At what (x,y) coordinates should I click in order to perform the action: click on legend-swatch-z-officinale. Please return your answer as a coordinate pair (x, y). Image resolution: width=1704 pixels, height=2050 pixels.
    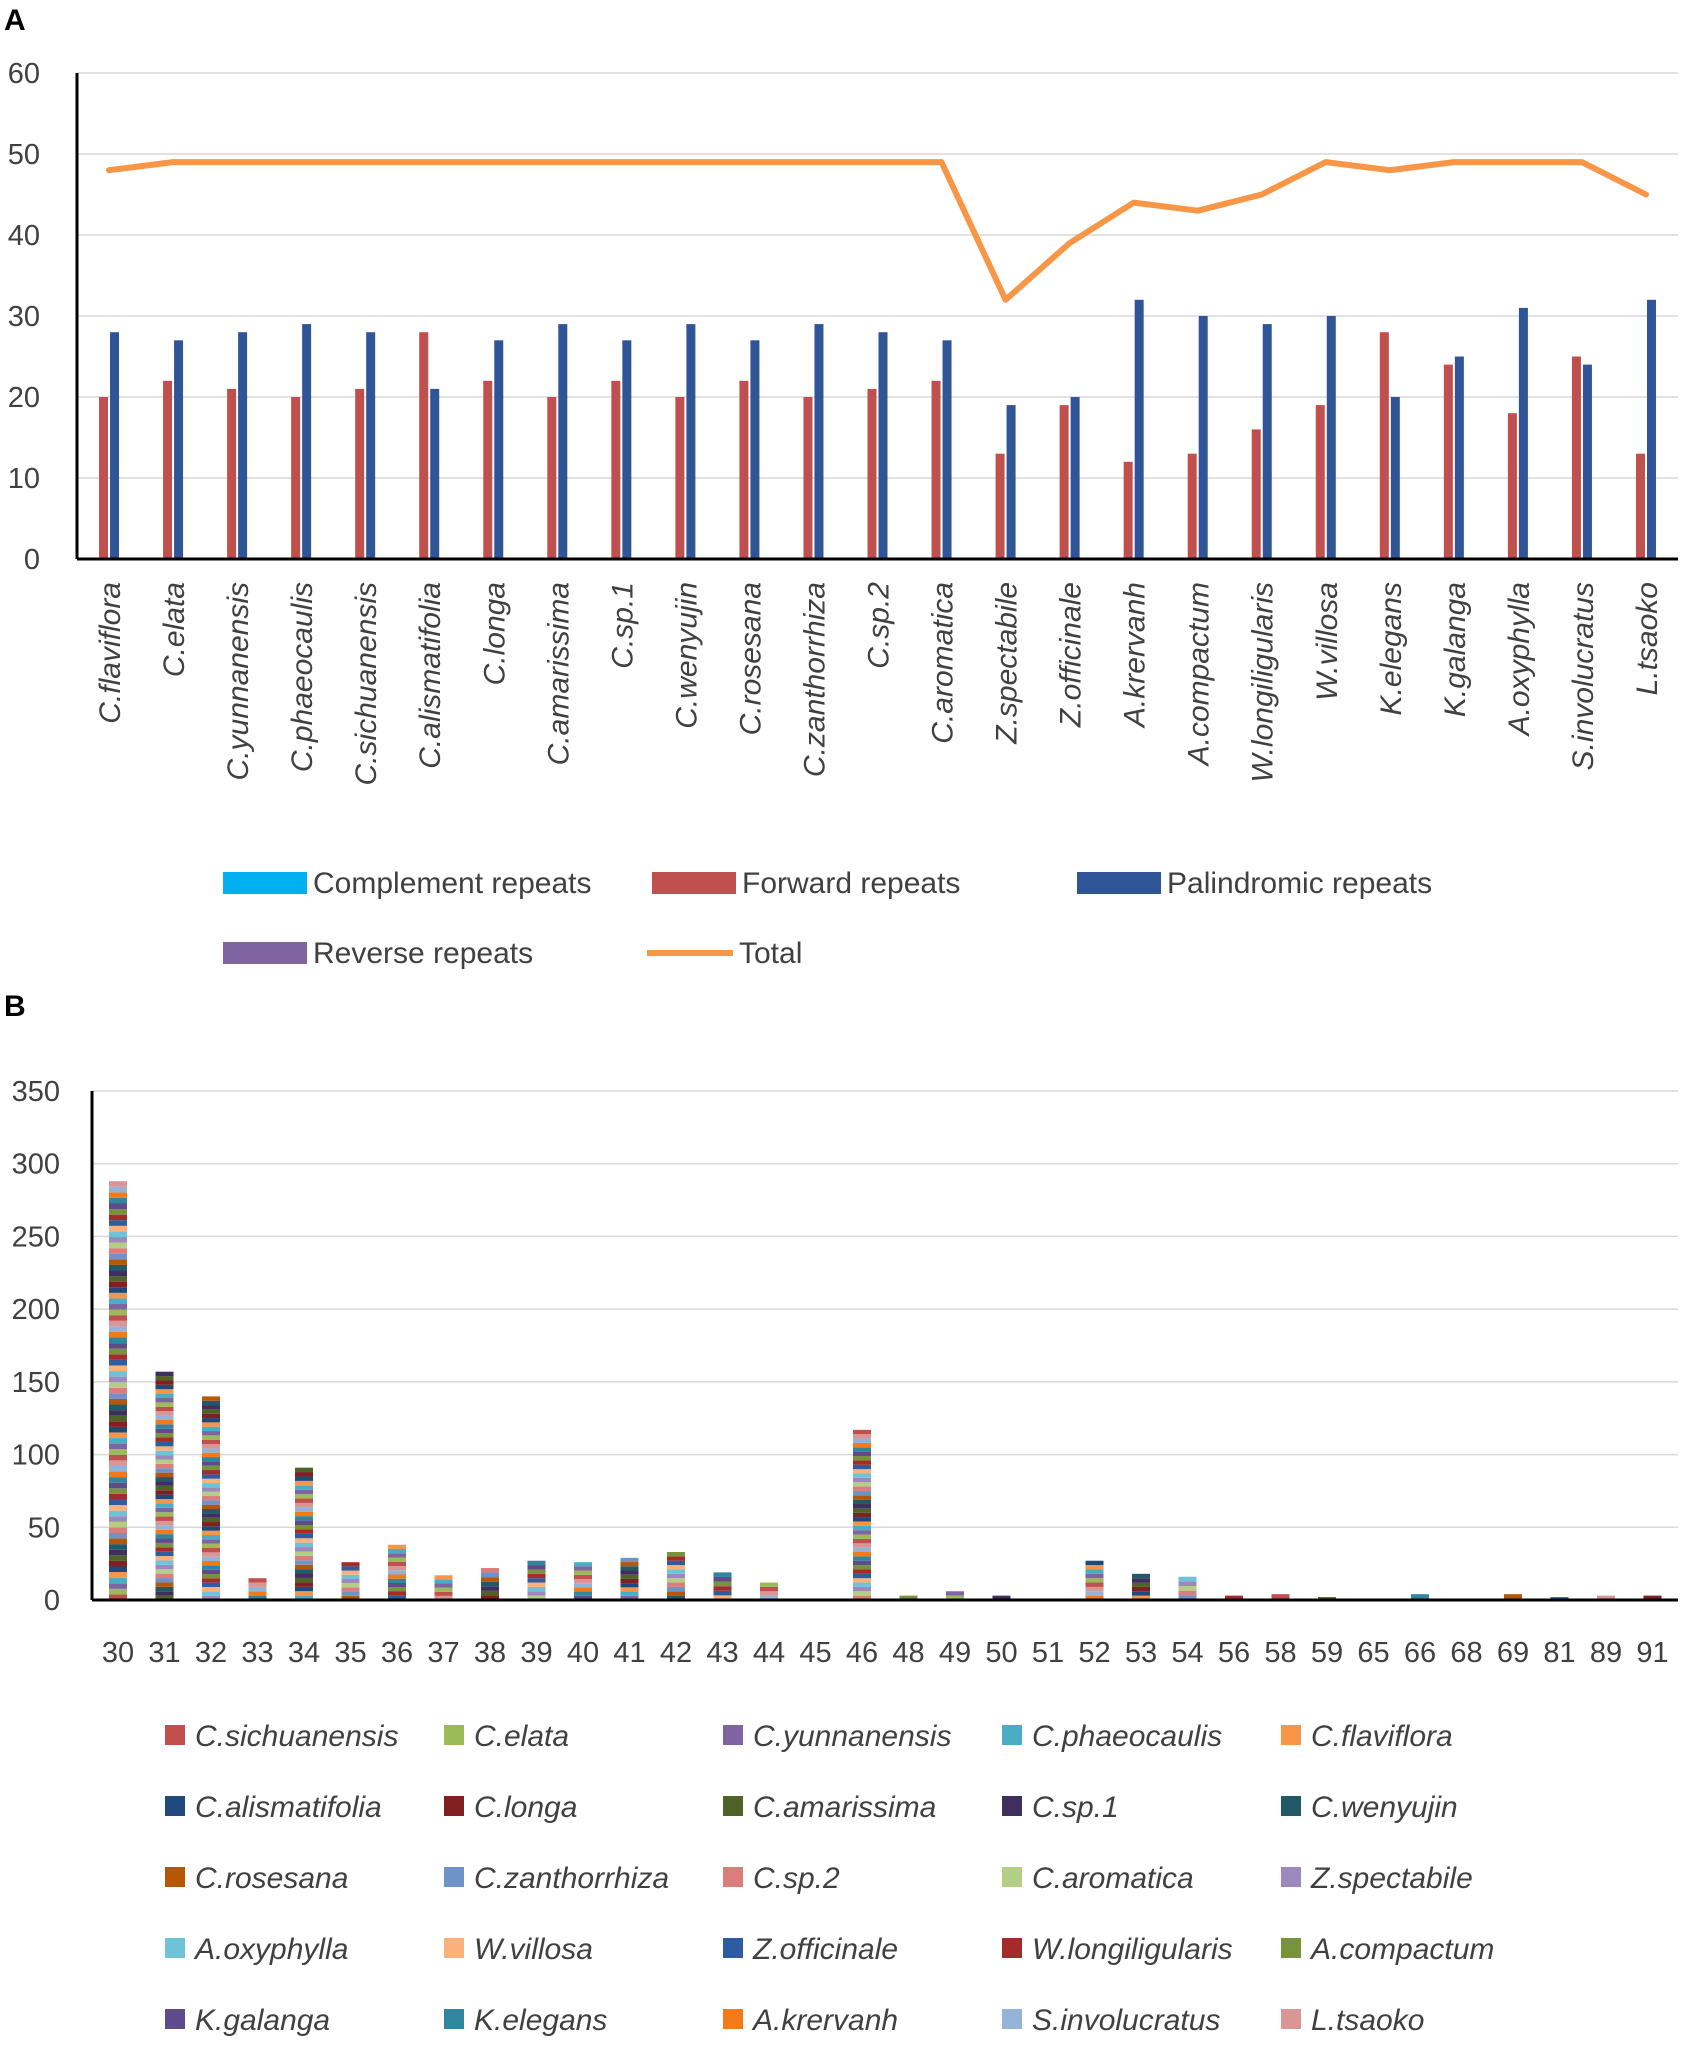
    Looking at the image, I should click on (733, 1948).